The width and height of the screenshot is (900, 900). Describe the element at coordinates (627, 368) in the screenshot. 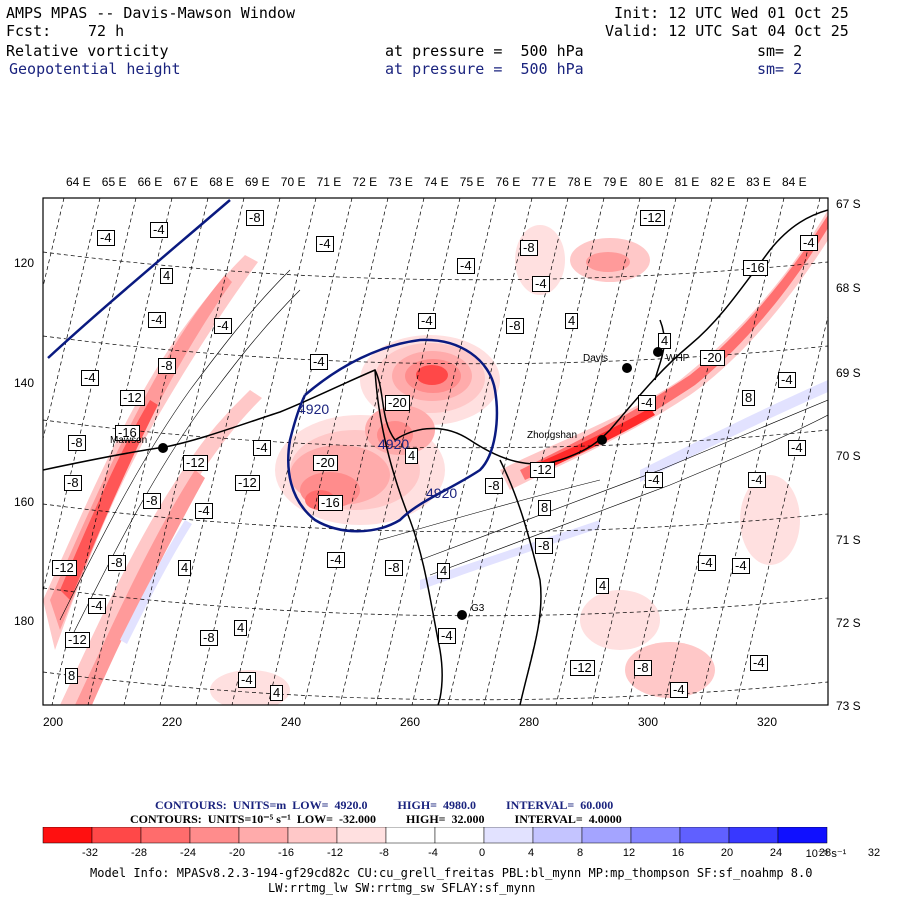

I see `davis-marker` at that location.